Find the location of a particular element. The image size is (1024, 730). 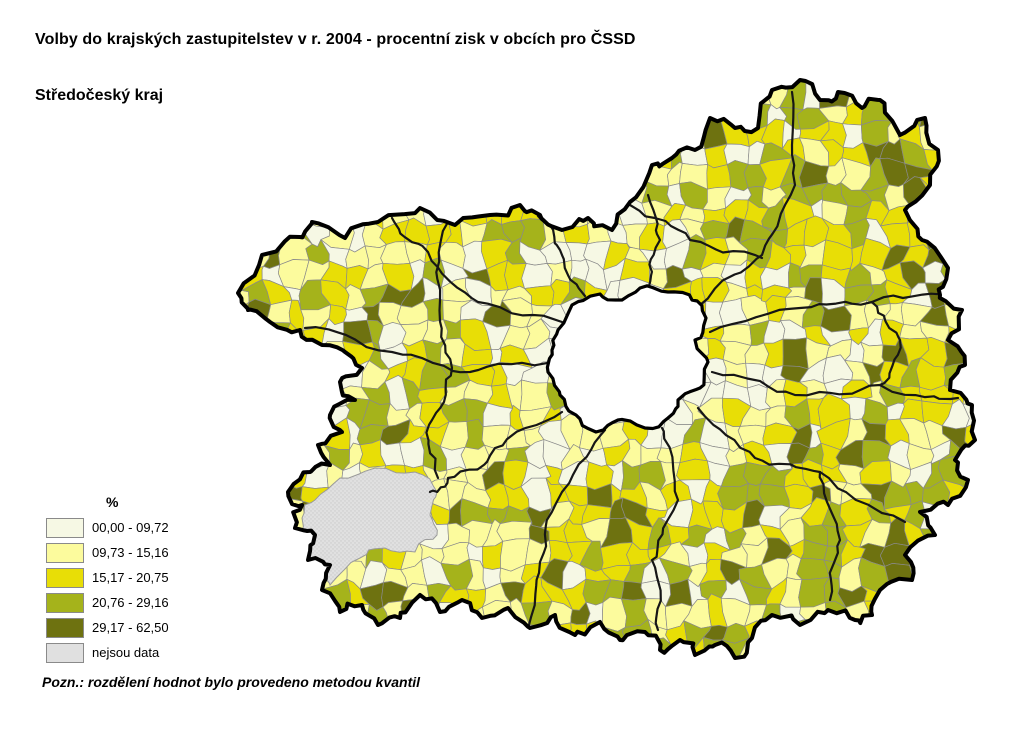

legend-swatch-class4 is located at coordinates (65, 602).